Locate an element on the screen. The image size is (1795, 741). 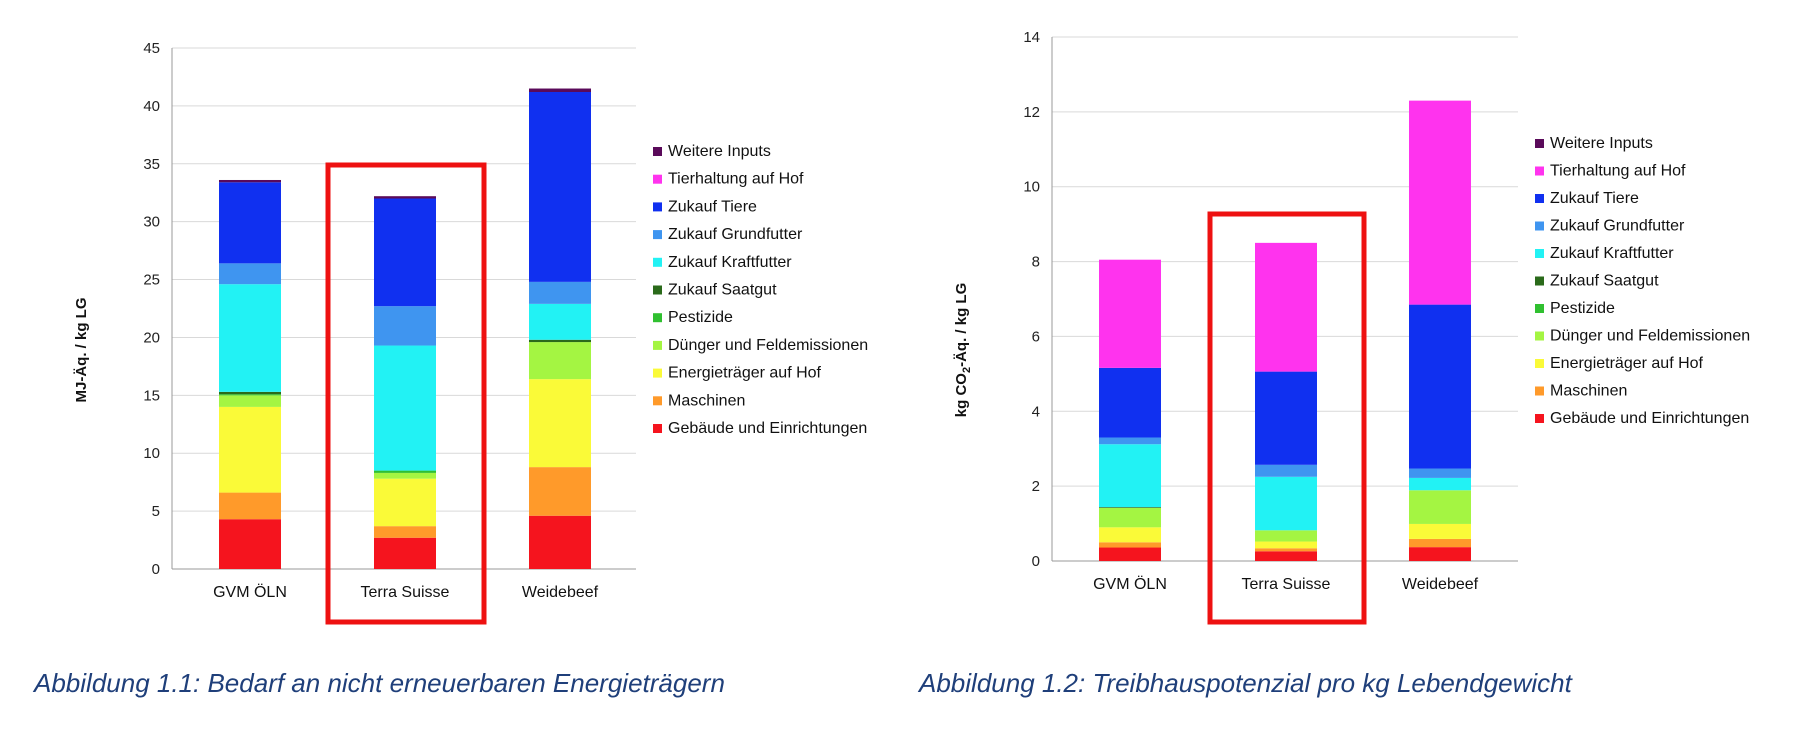
y-tick-label: 30 is located at coordinates (151, 222).